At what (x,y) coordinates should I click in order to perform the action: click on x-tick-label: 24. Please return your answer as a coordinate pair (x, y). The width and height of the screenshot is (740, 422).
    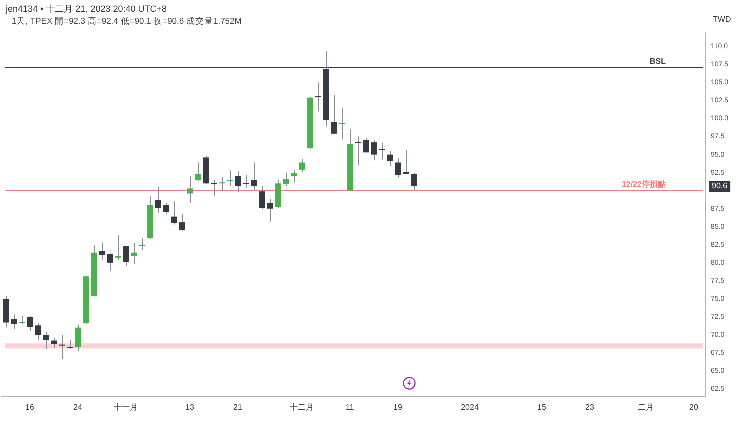
    Looking at the image, I should click on (79, 407).